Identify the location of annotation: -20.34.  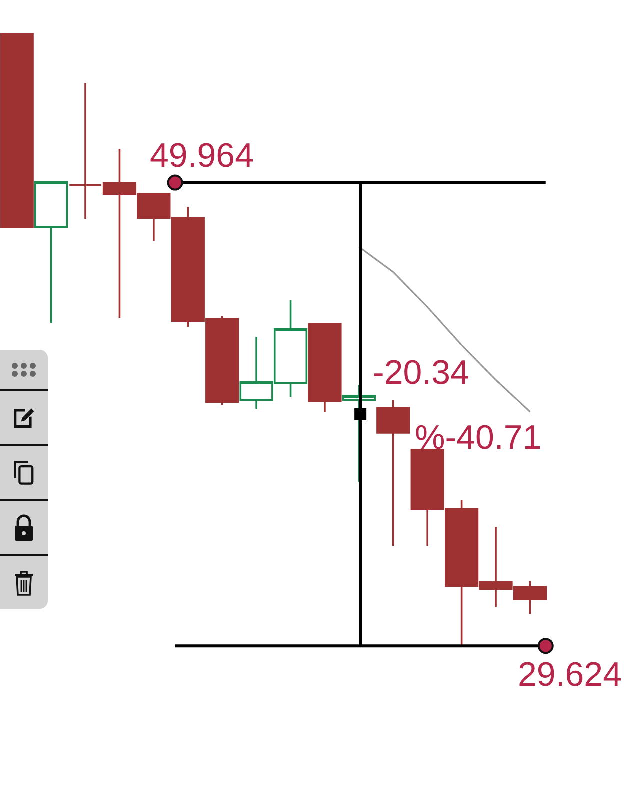
(421, 373).